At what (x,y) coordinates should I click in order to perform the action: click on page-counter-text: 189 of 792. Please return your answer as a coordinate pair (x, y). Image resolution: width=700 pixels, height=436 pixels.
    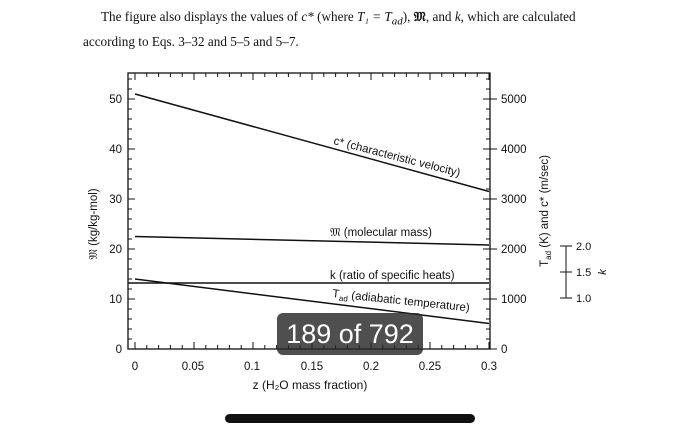
    Looking at the image, I should click on (350, 333).